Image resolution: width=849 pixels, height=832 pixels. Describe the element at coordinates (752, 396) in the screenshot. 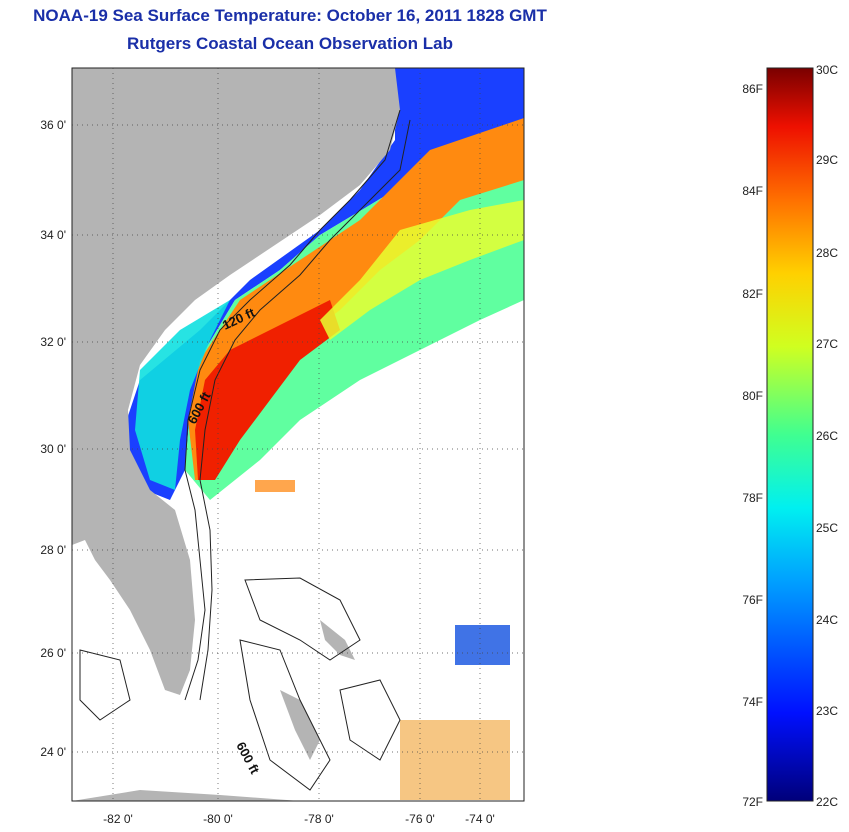

I see `colorbar-f-label: 80F` at that location.